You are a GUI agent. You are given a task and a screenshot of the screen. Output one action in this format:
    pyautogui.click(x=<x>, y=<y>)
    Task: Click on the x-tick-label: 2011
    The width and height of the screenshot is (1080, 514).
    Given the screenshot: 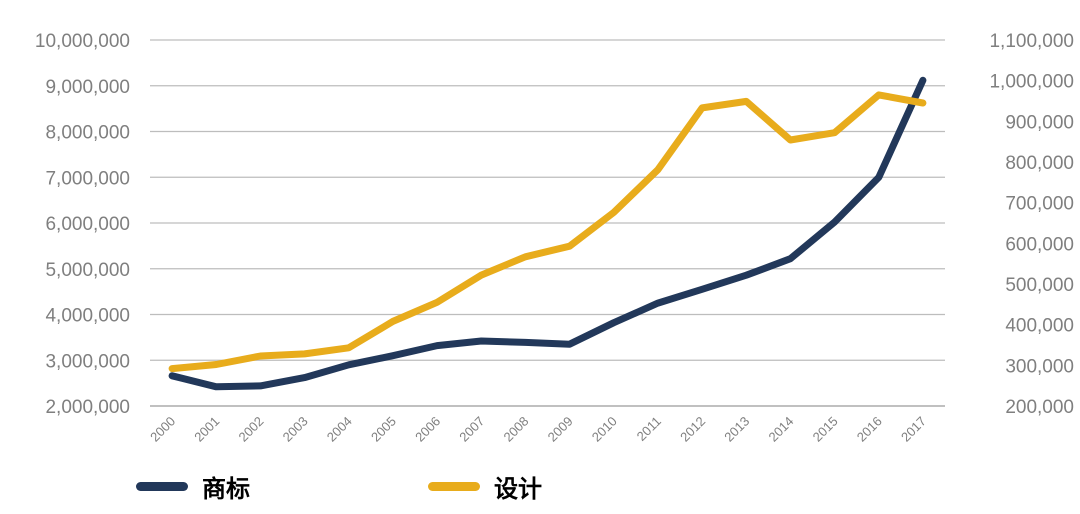 What is the action you would take?
    pyautogui.click(x=649, y=429)
    